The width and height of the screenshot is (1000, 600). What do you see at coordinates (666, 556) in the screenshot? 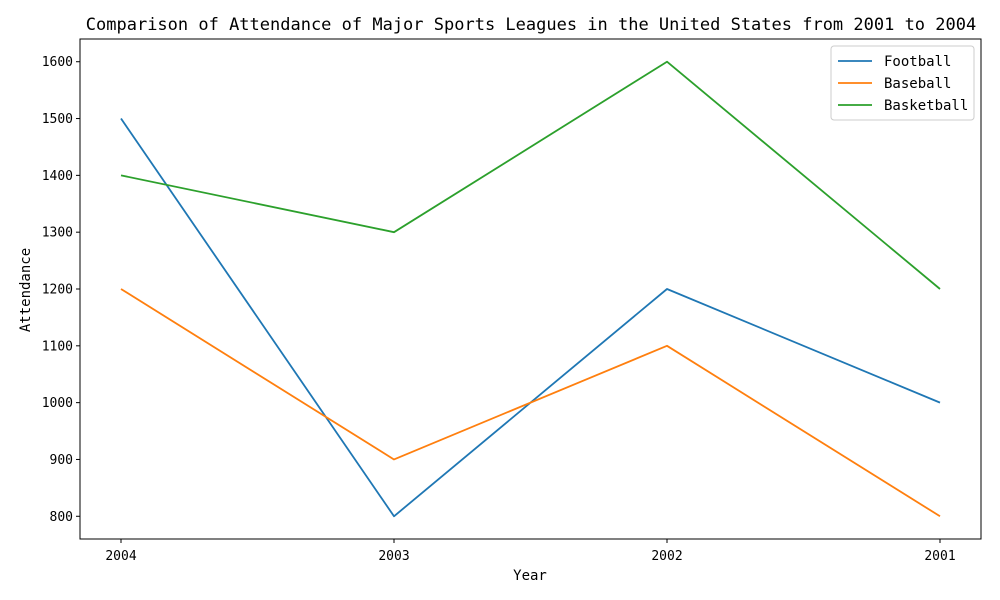
I see `x-tick-label: 2002` at bounding box center [666, 556].